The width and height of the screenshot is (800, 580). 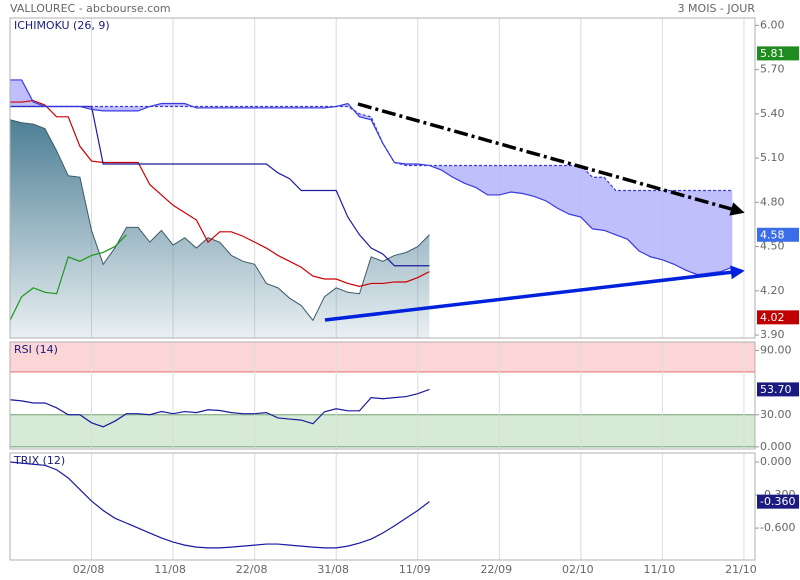 What do you see at coordinates (496, 569) in the screenshot?
I see `x-tick-label: 22/09` at bounding box center [496, 569].